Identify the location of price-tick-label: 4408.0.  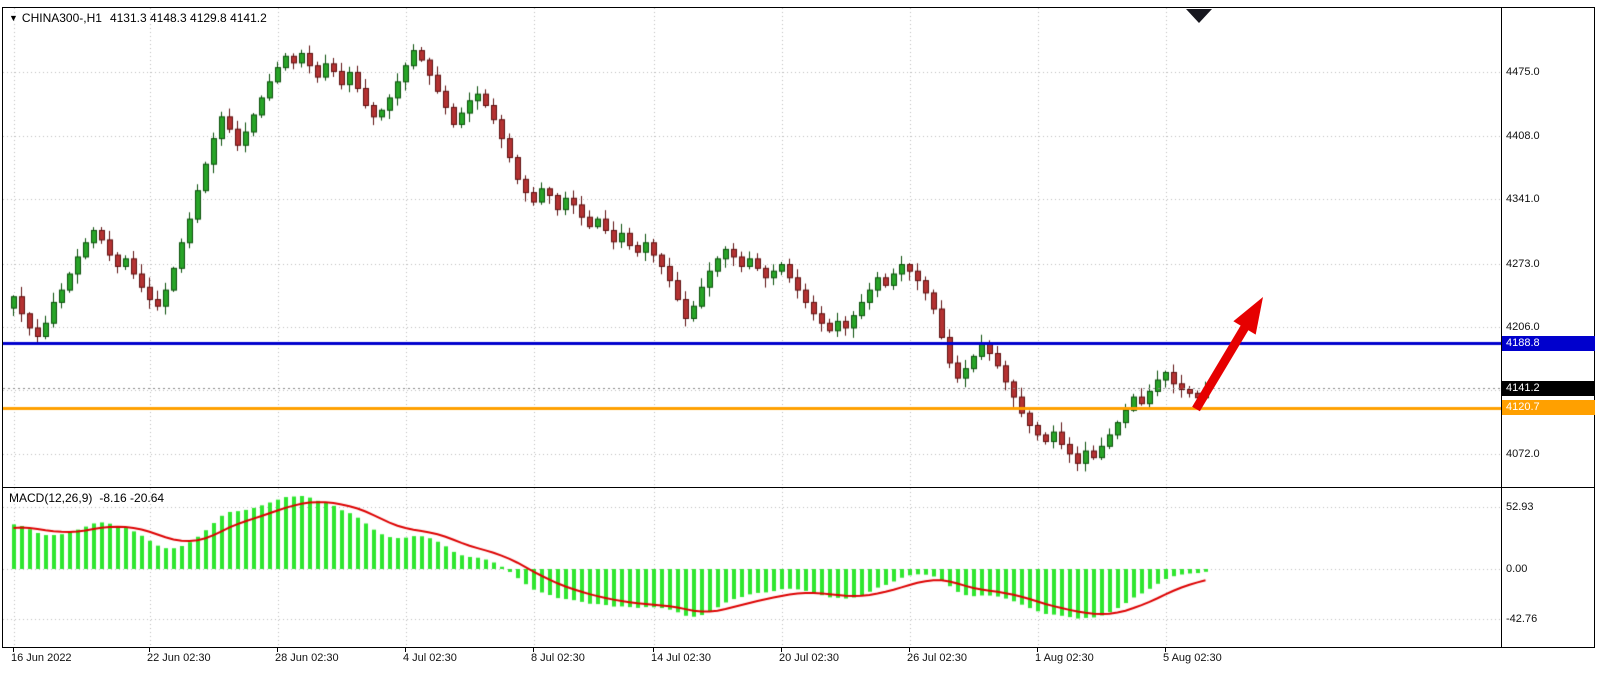
(1523, 135).